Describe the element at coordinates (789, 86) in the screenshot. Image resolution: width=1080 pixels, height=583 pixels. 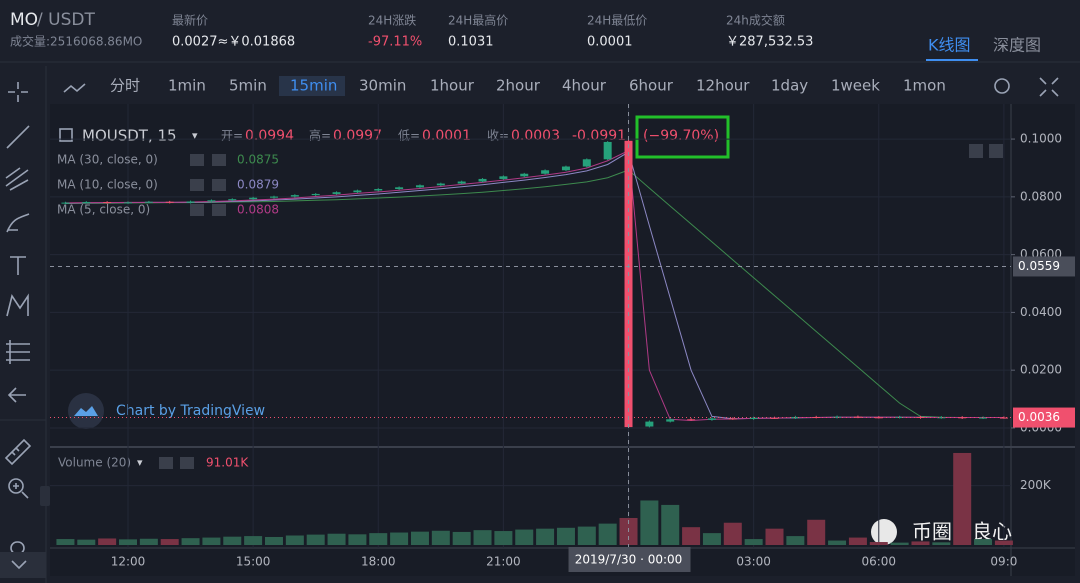
I see `interval: 1day` at that location.